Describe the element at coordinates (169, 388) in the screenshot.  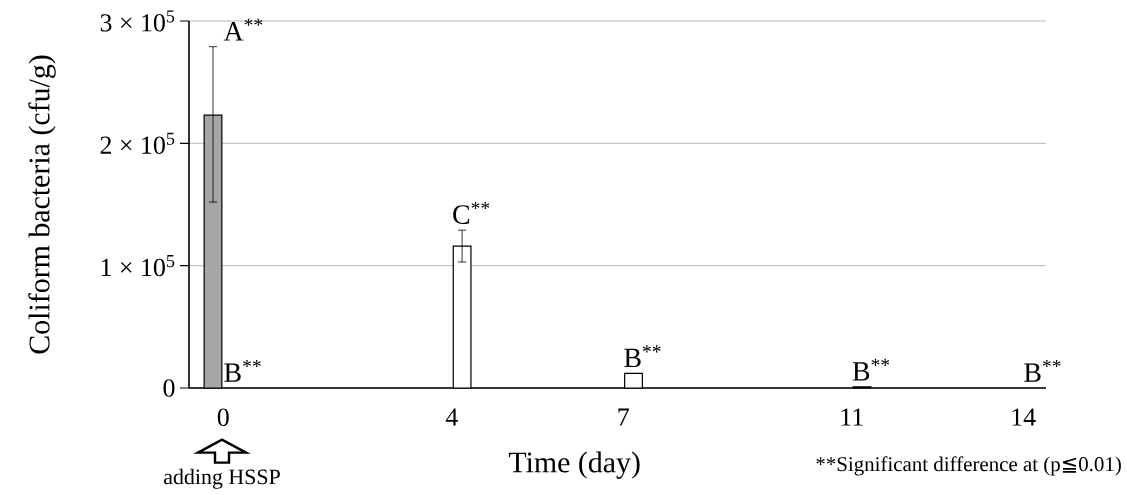
I see `y-tick-label: 0` at that location.